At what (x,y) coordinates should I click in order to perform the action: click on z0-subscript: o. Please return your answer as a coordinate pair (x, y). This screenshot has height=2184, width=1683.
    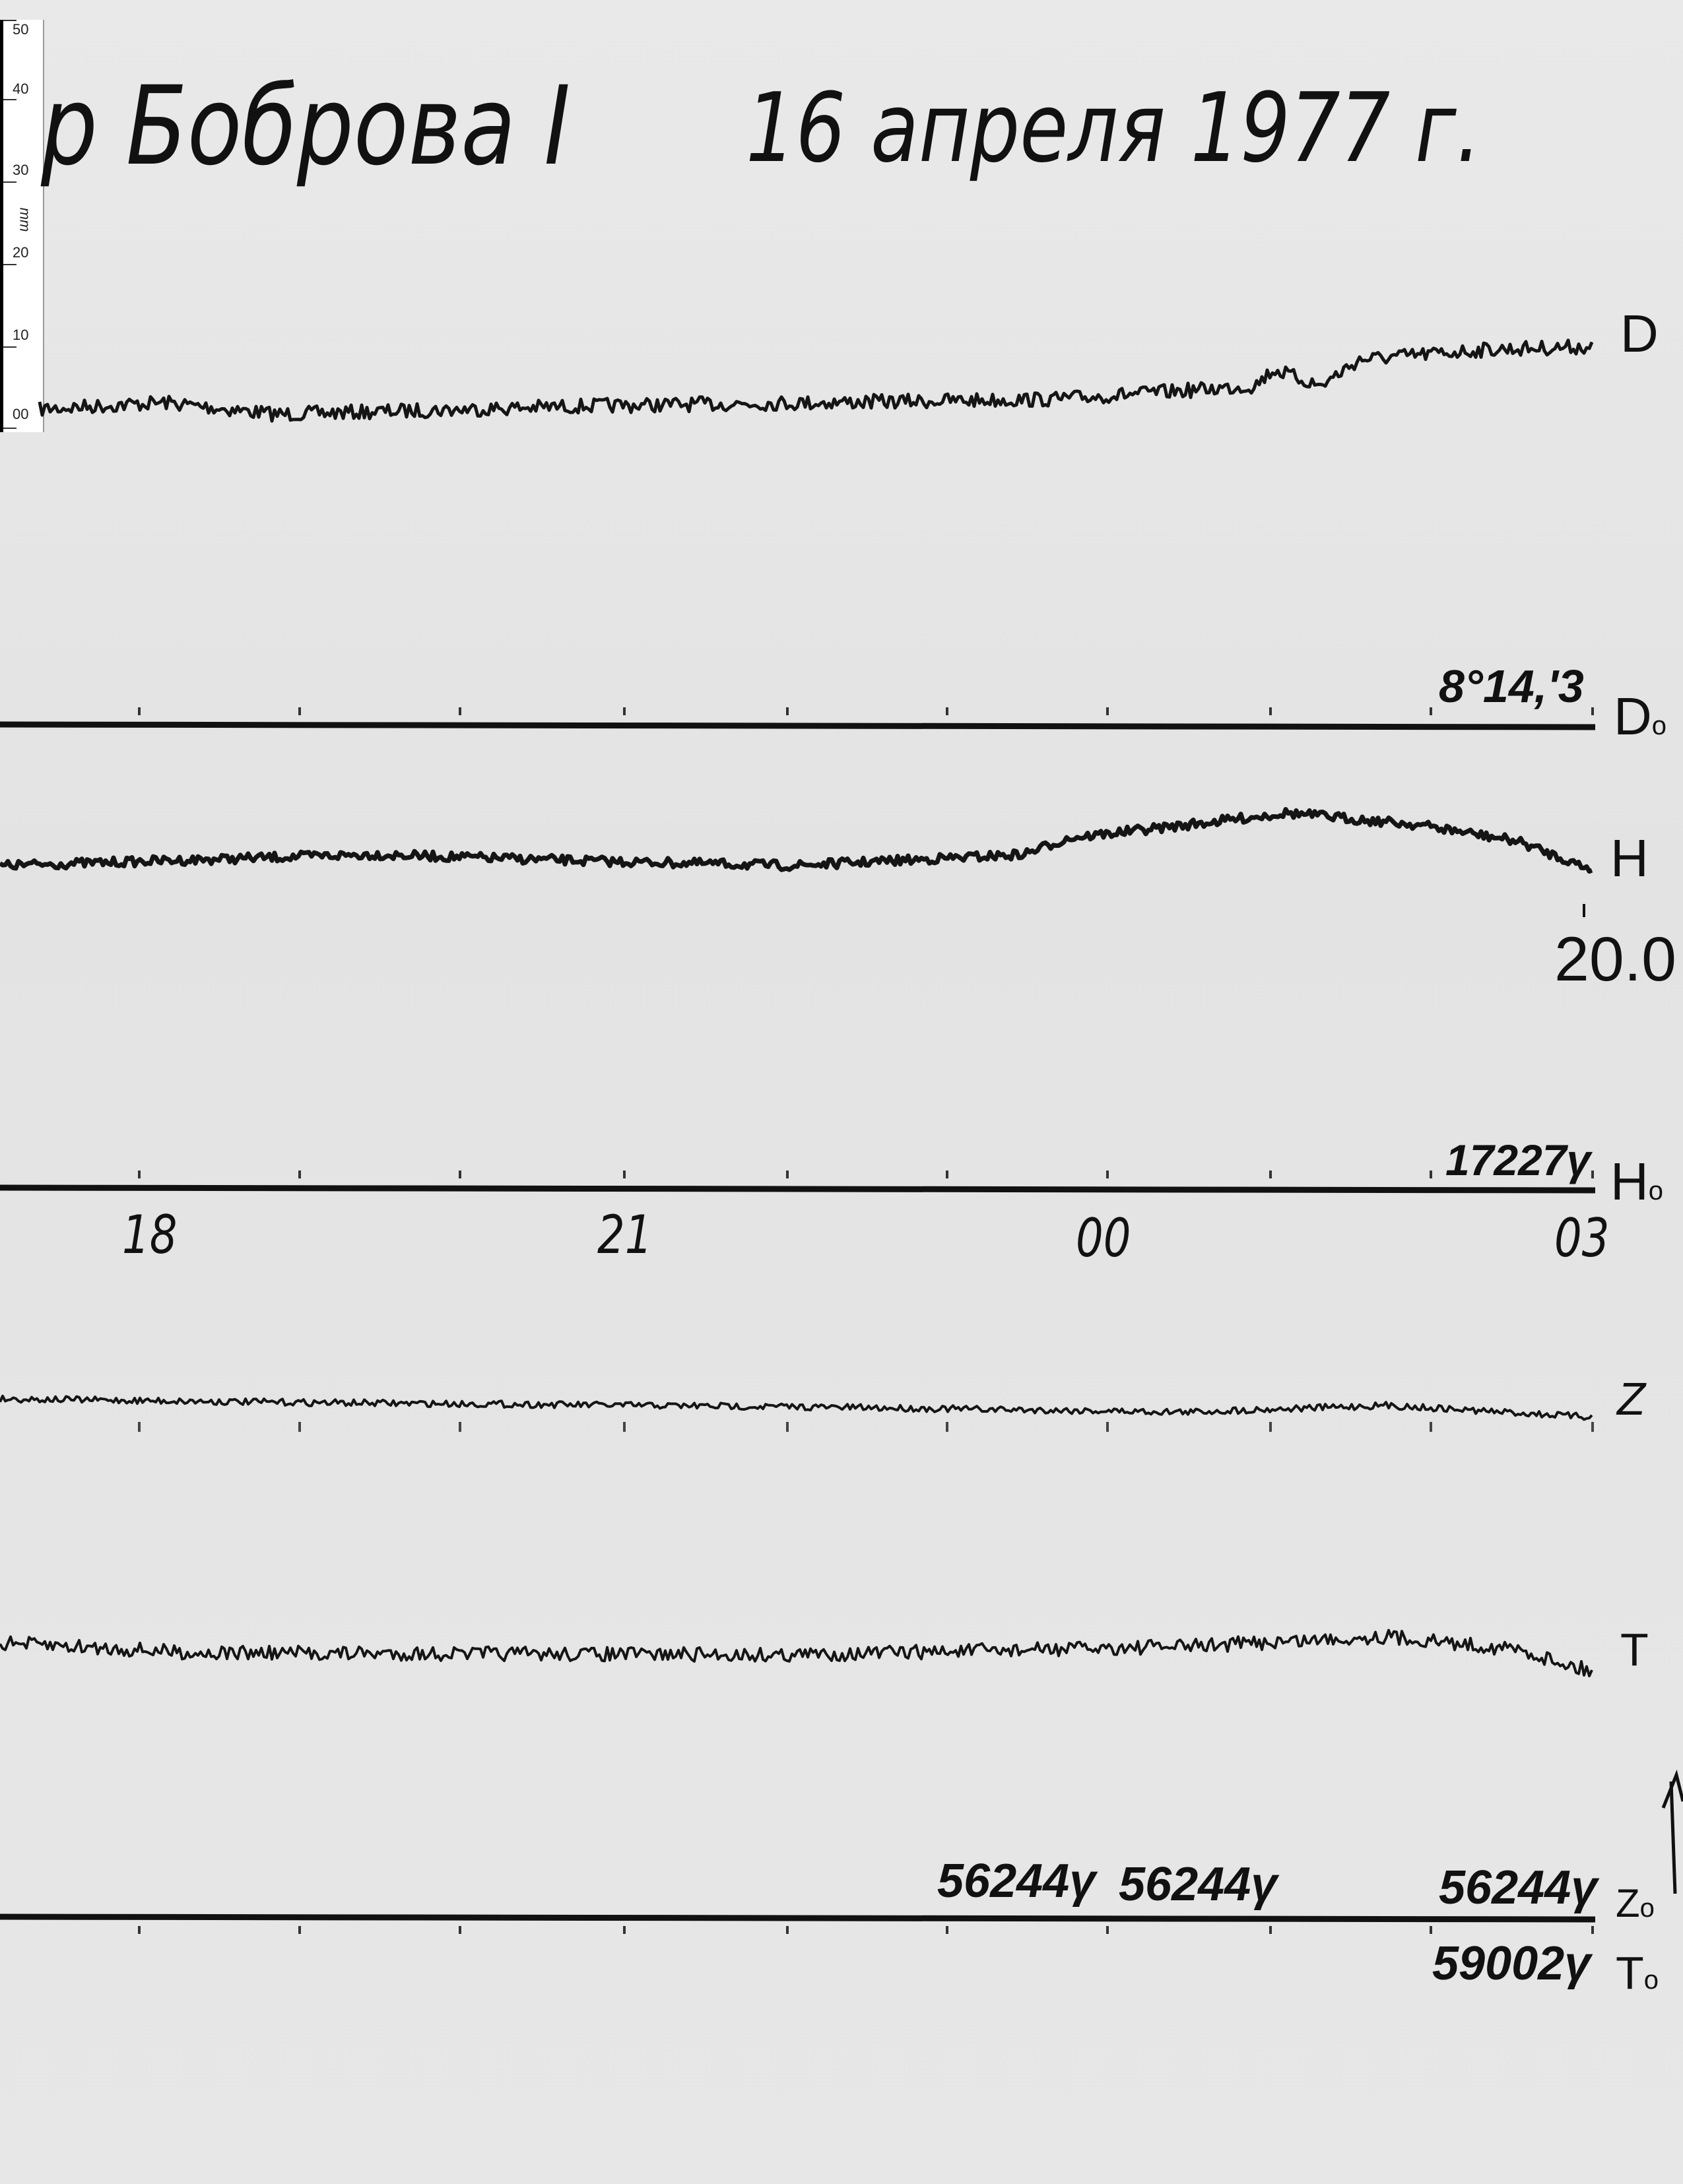
    Looking at the image, I should click on (1647, 1908).